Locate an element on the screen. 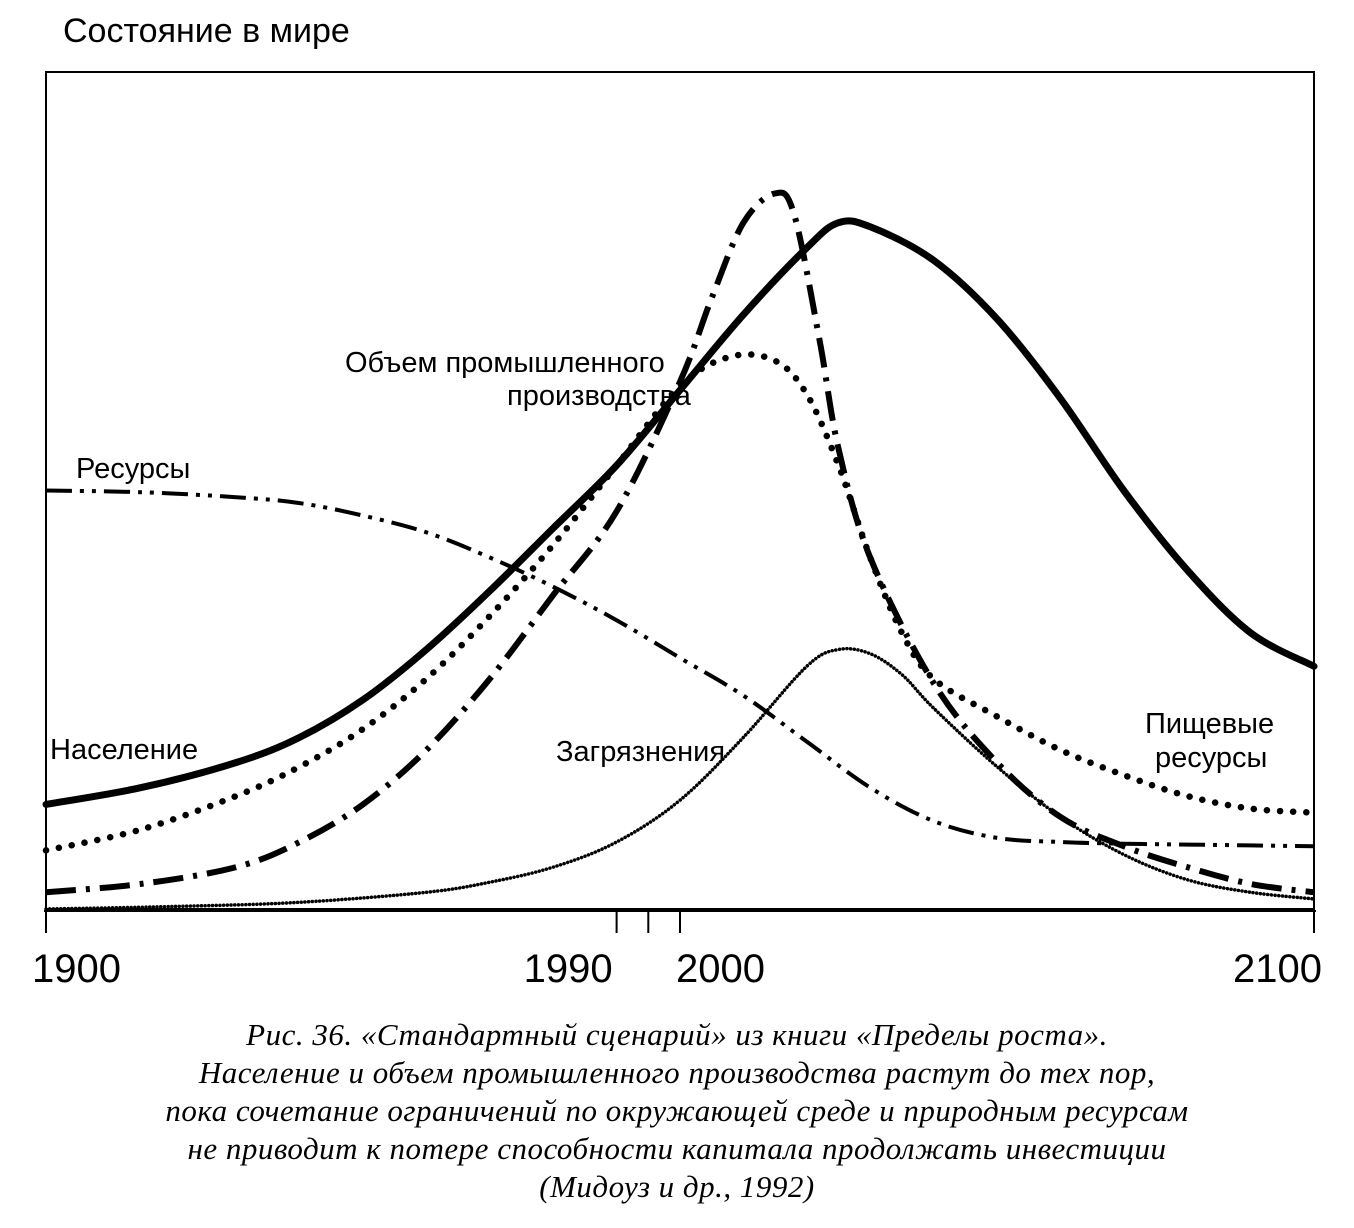 The height and width of the screenshot is (1228, 1354). label-industry-line2: производства is located at coordinates (599, 396).